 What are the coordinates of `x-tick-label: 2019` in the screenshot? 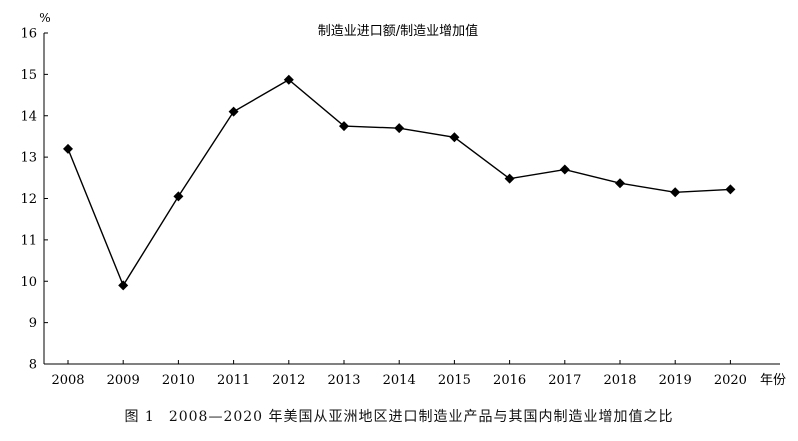 It's located at (675, 380).